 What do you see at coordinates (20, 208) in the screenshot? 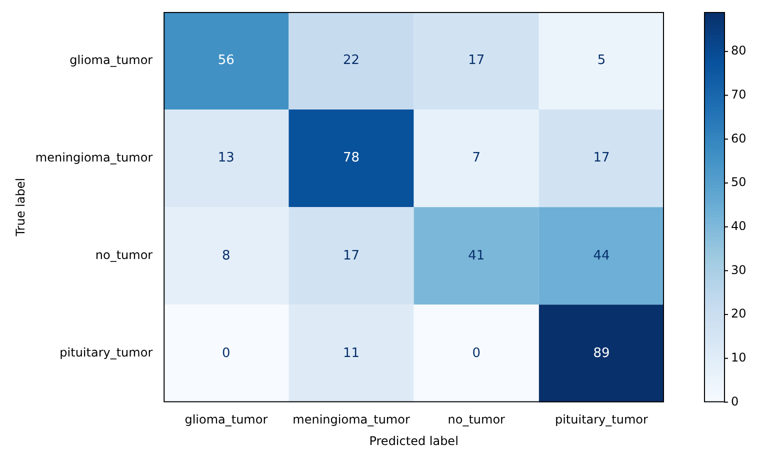
I see `y-axis-title: True label` at bounding box center [20, 208].